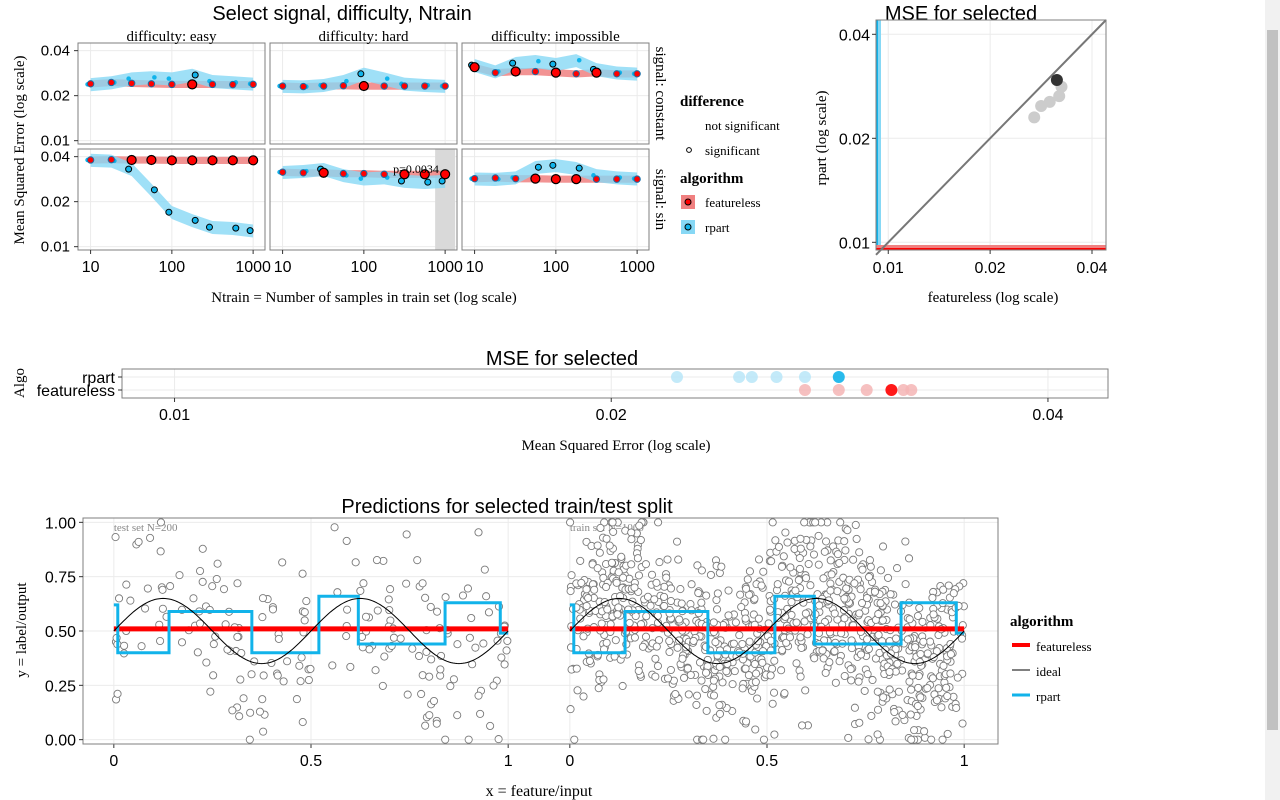  I want to click on scrollbar-thumb, so click(1272, 380).